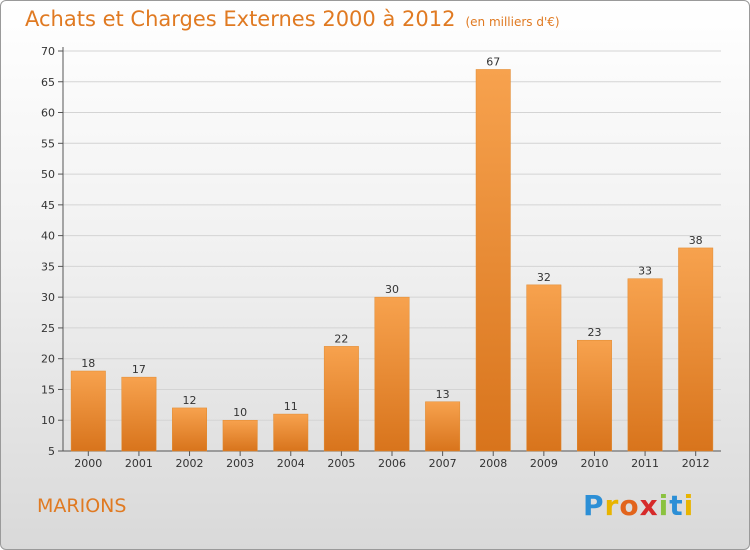 The width and height of the screenshot is (750, 550). Describe the element at coordinates (291, 432) in the screenshot. I see `bar-2004` at that location.